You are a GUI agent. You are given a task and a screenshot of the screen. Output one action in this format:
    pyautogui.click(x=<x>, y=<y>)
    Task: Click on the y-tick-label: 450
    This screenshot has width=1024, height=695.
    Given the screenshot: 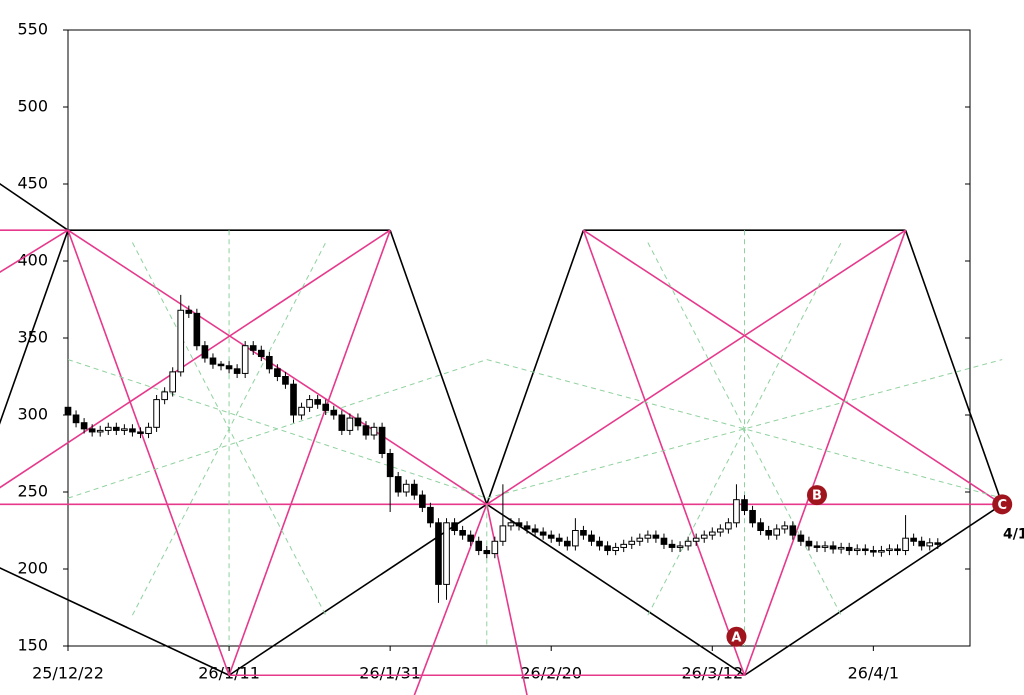 What is the action you would take?
    pyautogui.click(x=32, y=183)
    